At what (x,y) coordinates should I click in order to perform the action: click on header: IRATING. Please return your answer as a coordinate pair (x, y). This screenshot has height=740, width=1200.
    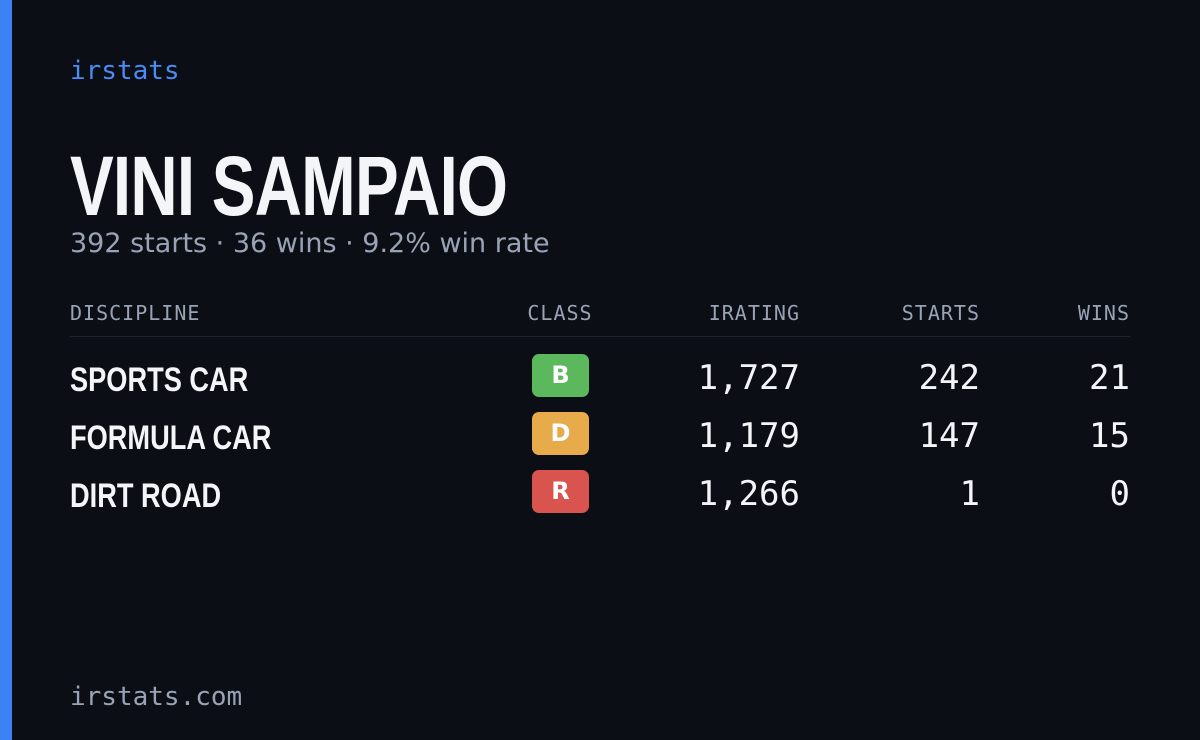
    Looking at the image, I should click on (754, 313).